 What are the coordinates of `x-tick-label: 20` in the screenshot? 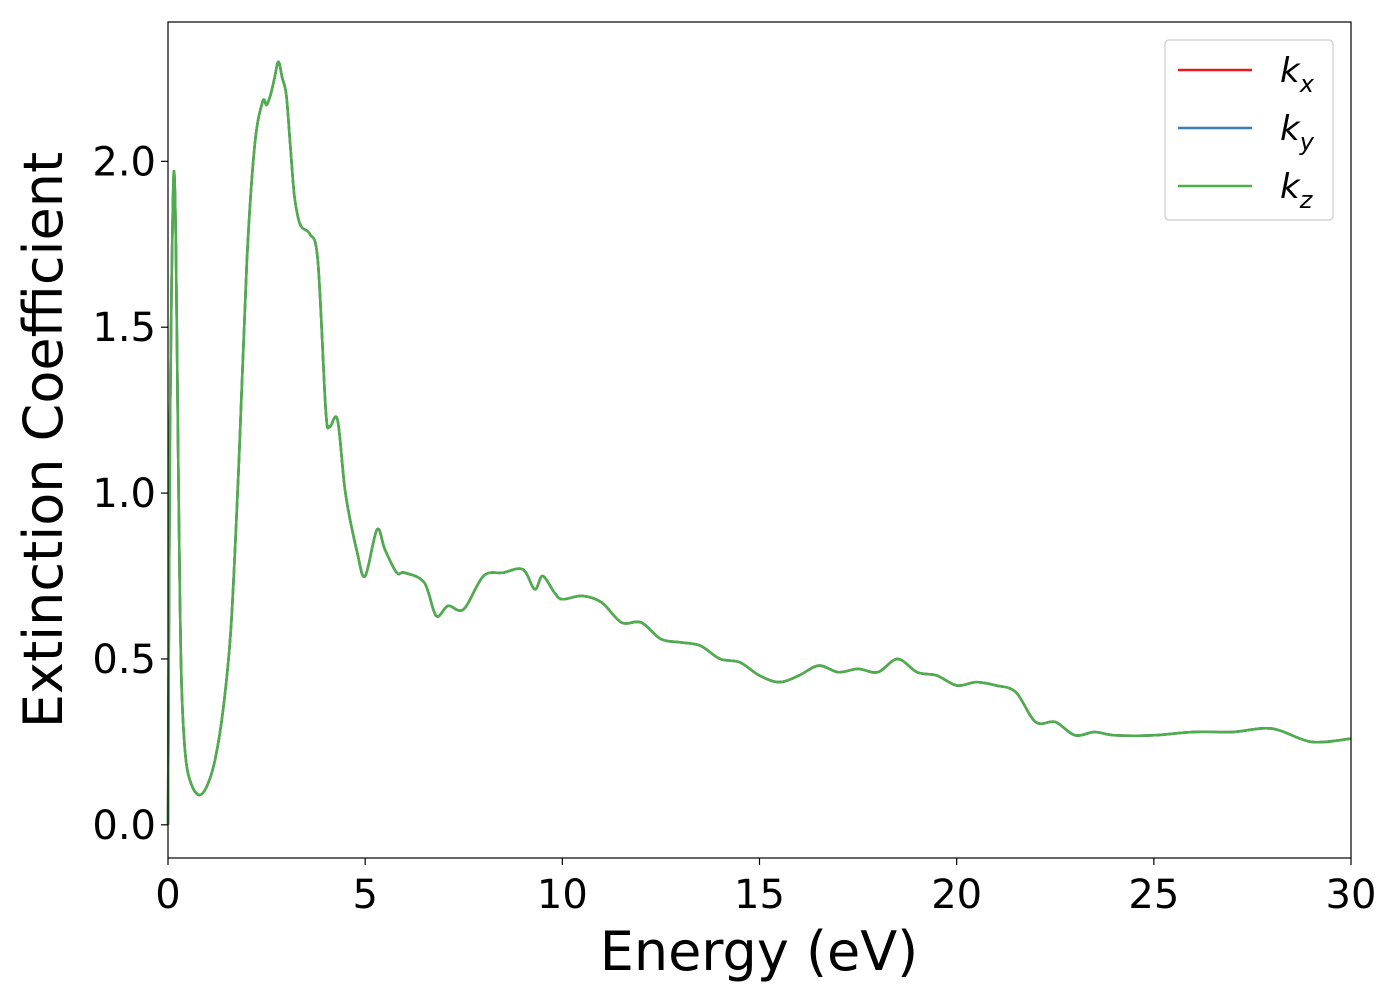 It's located at (956, 895).